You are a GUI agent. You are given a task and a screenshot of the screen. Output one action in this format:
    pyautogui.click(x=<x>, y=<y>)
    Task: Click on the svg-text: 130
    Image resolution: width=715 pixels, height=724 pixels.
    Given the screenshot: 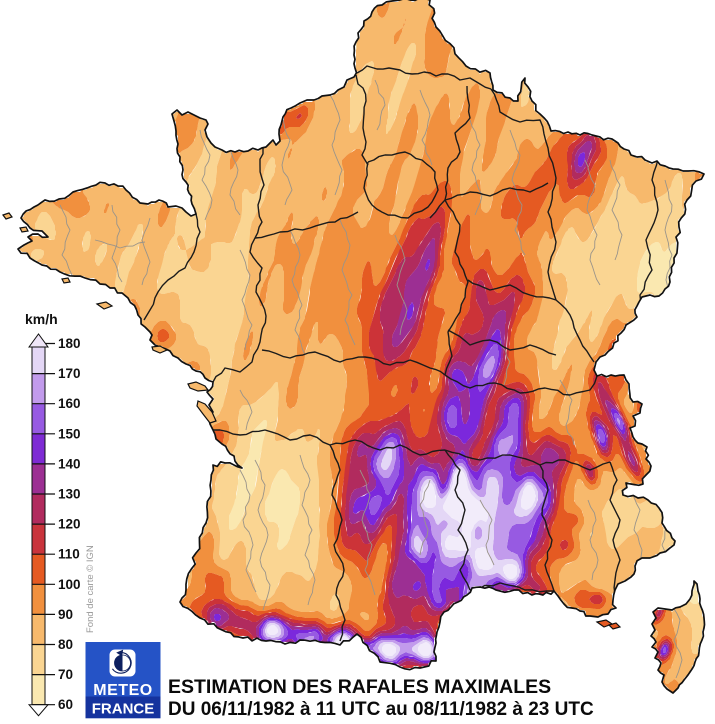 What is the action you would take?
    pyautogui.click(x=69, y=494)
    